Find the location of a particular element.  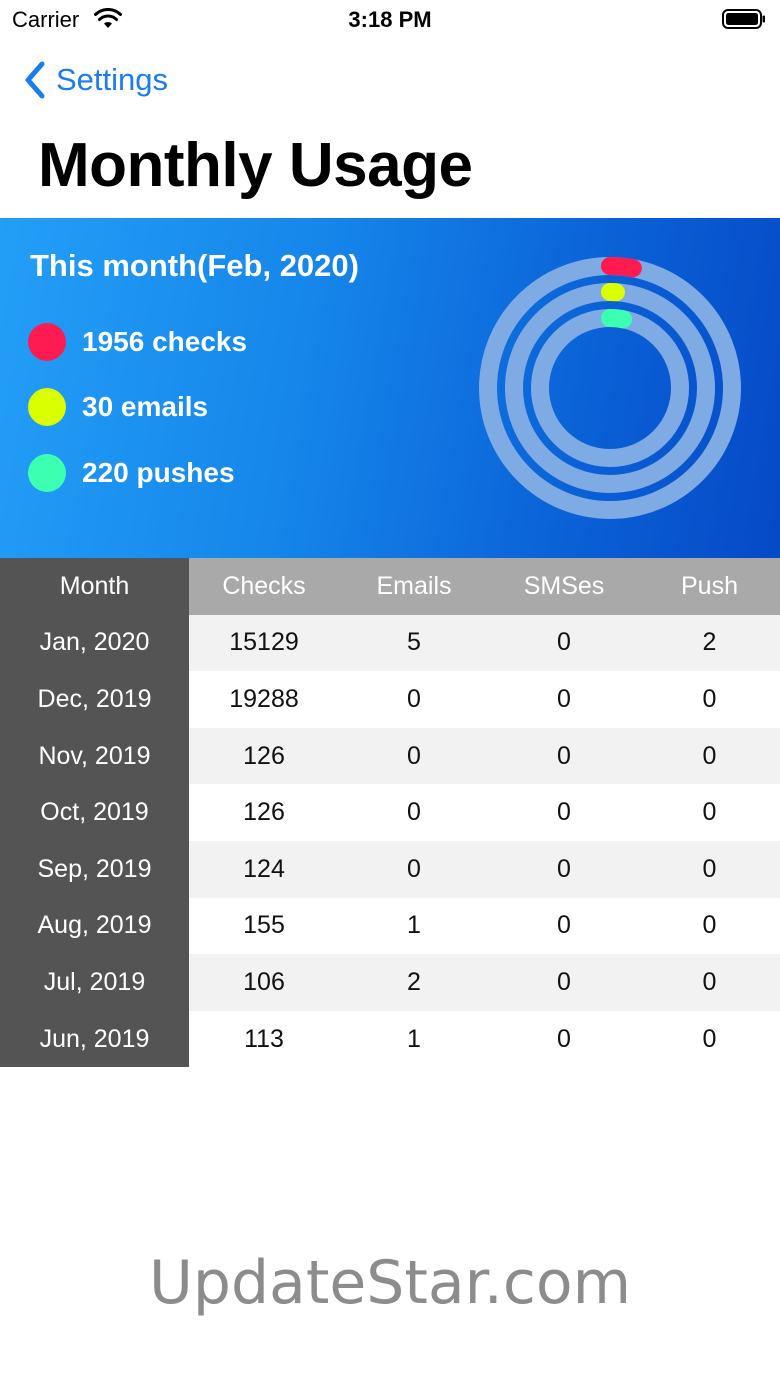

cell-month: Jun, 2019 is located at coordinates (94, 1039).